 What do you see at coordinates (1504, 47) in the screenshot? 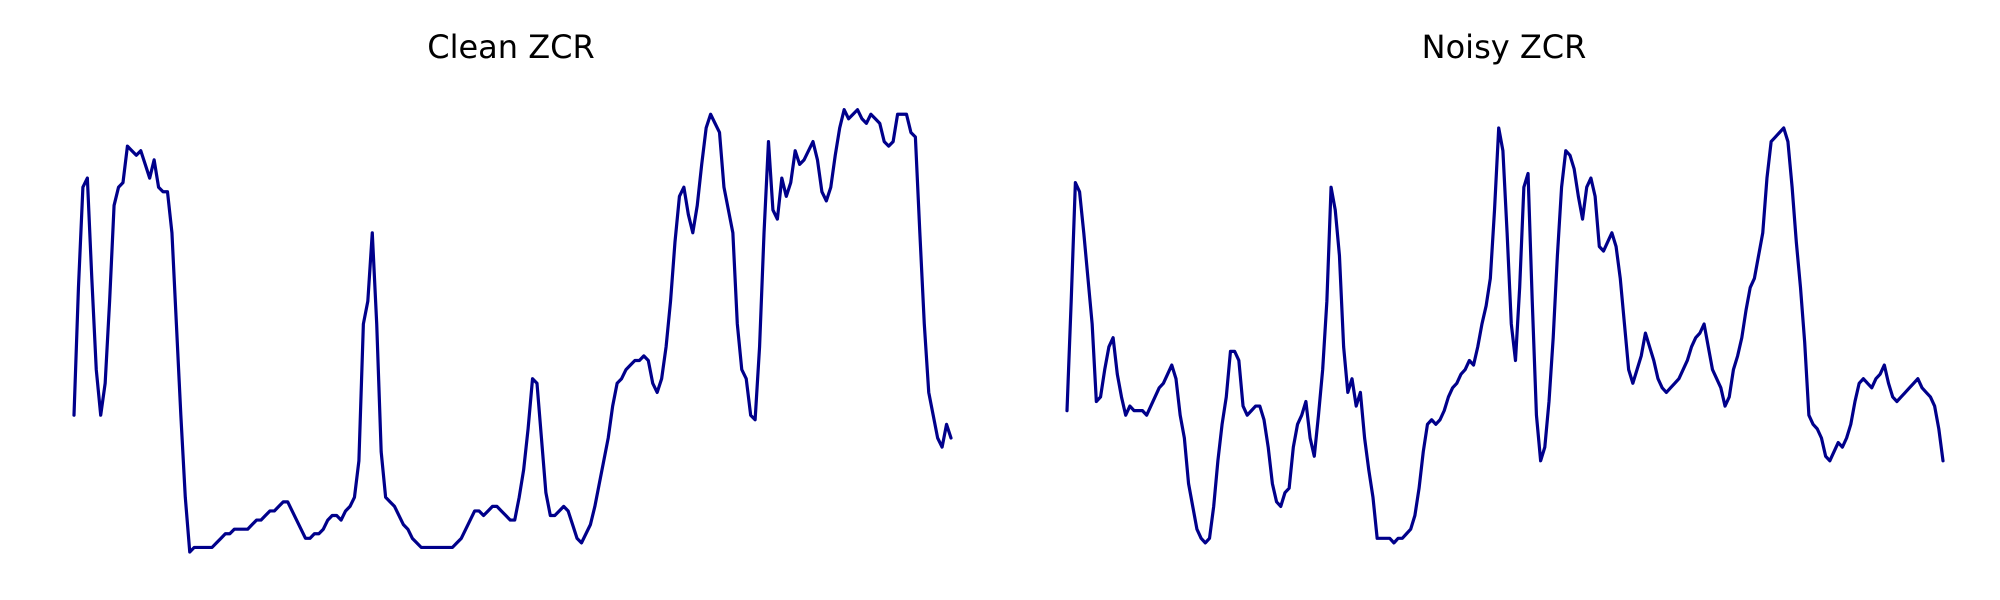
I see `noisy-zcr-title: Noisy ZCR` at bounding box center [1504, 47].